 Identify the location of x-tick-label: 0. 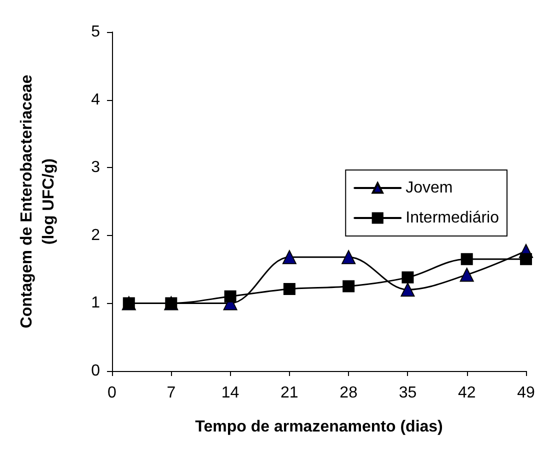
(112, 393).